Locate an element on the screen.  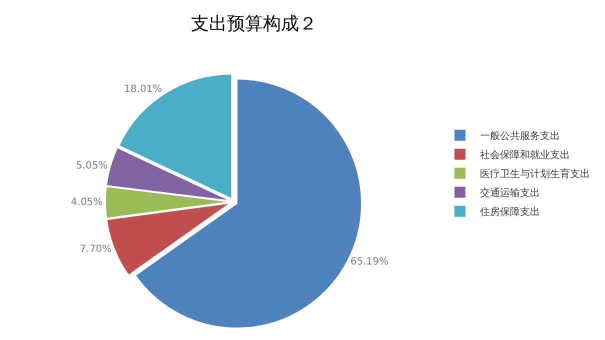
data-label: 5.05% is located at coordinates (92, 166).